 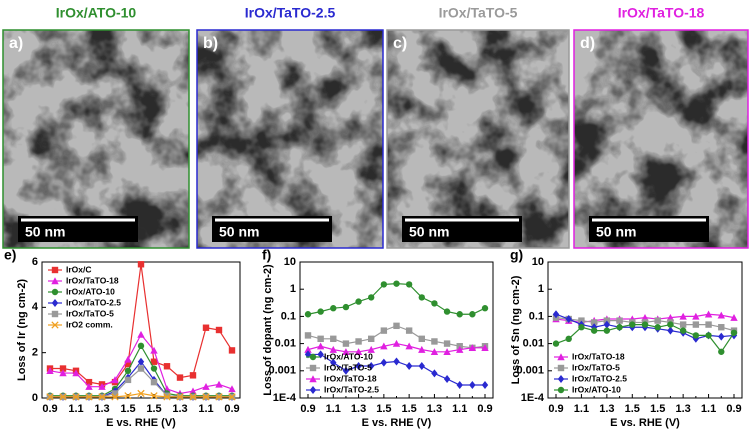 What do you see at coordinates (35, 262) in the screenshot?
I see `y-tick-label: 6` at bounding box center [35, 262].